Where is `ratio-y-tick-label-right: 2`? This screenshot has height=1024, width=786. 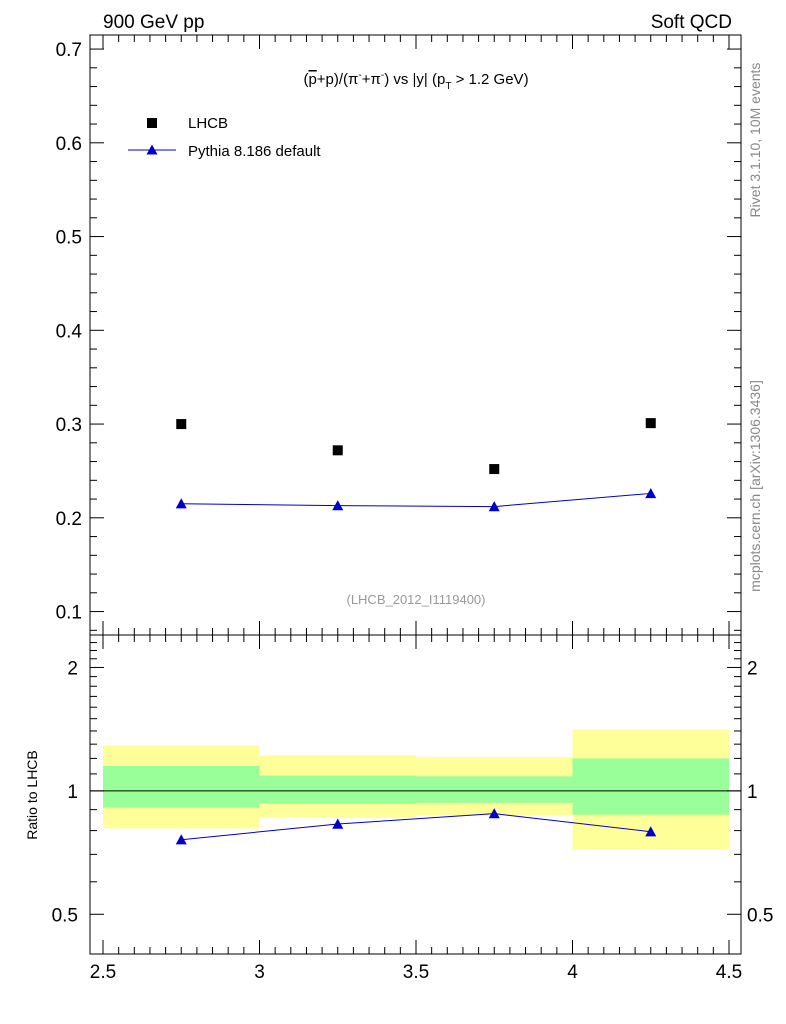 ratio-y-tick-label-right: 2 is located at coordinates (752, 668).